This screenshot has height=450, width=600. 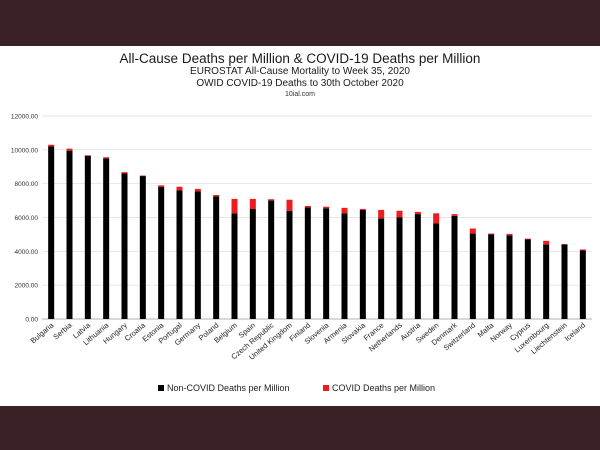 What do you see at coordinates (27, 184) in the screenshot?
I see `y-tick-label: 8000.00` at bounding box center [27, 184].